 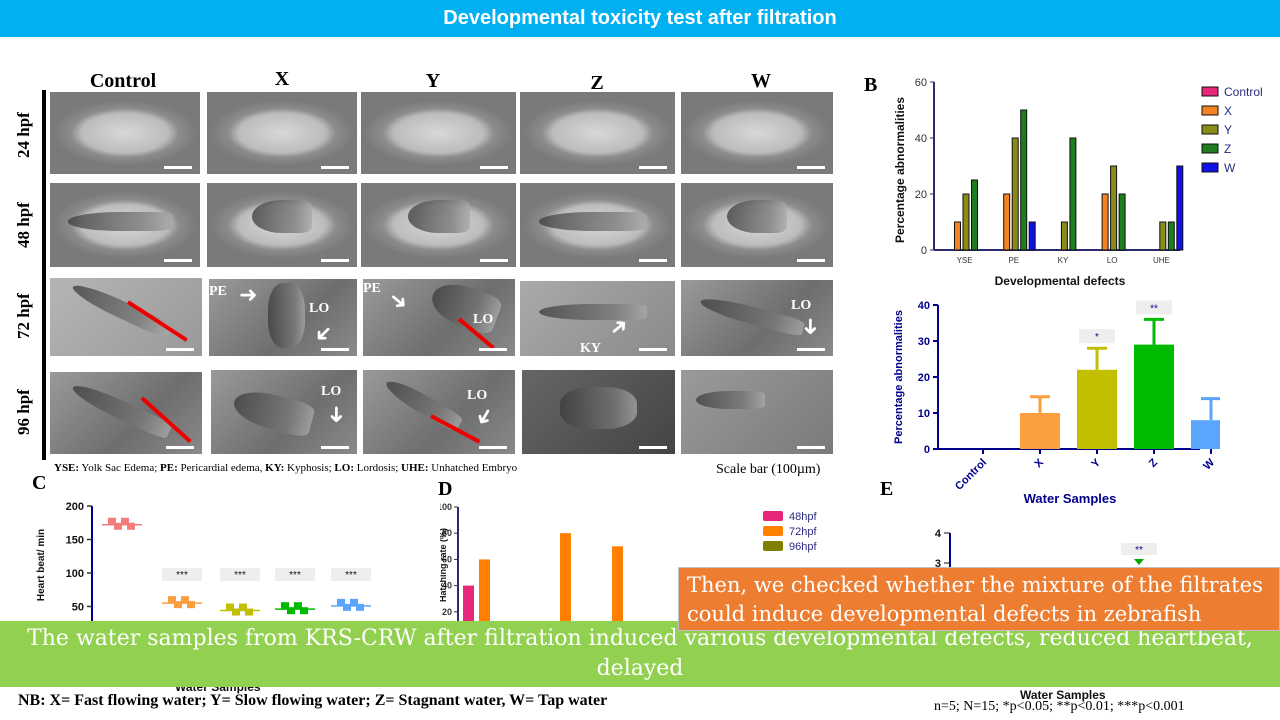 What do you see at coordinates (1105, 222) in the screenshot?
I see `bar-x-lo` at bounding box center [1105, 222].